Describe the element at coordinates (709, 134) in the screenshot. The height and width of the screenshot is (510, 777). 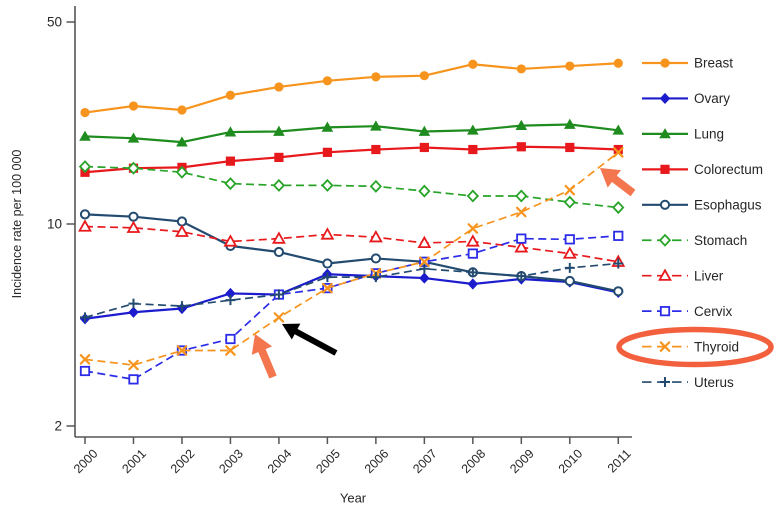
I see `legend-label-lung: Lung` at that location.